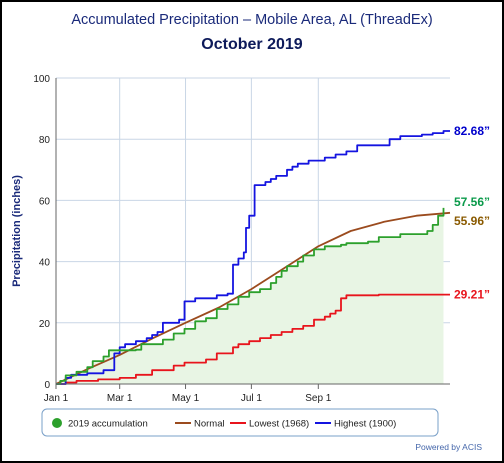 The height and width of the screenshot is (463, 504). Describe the element at coordinates (472, 221) in the screenshot. I see `end-label: 55.96”` at that location.